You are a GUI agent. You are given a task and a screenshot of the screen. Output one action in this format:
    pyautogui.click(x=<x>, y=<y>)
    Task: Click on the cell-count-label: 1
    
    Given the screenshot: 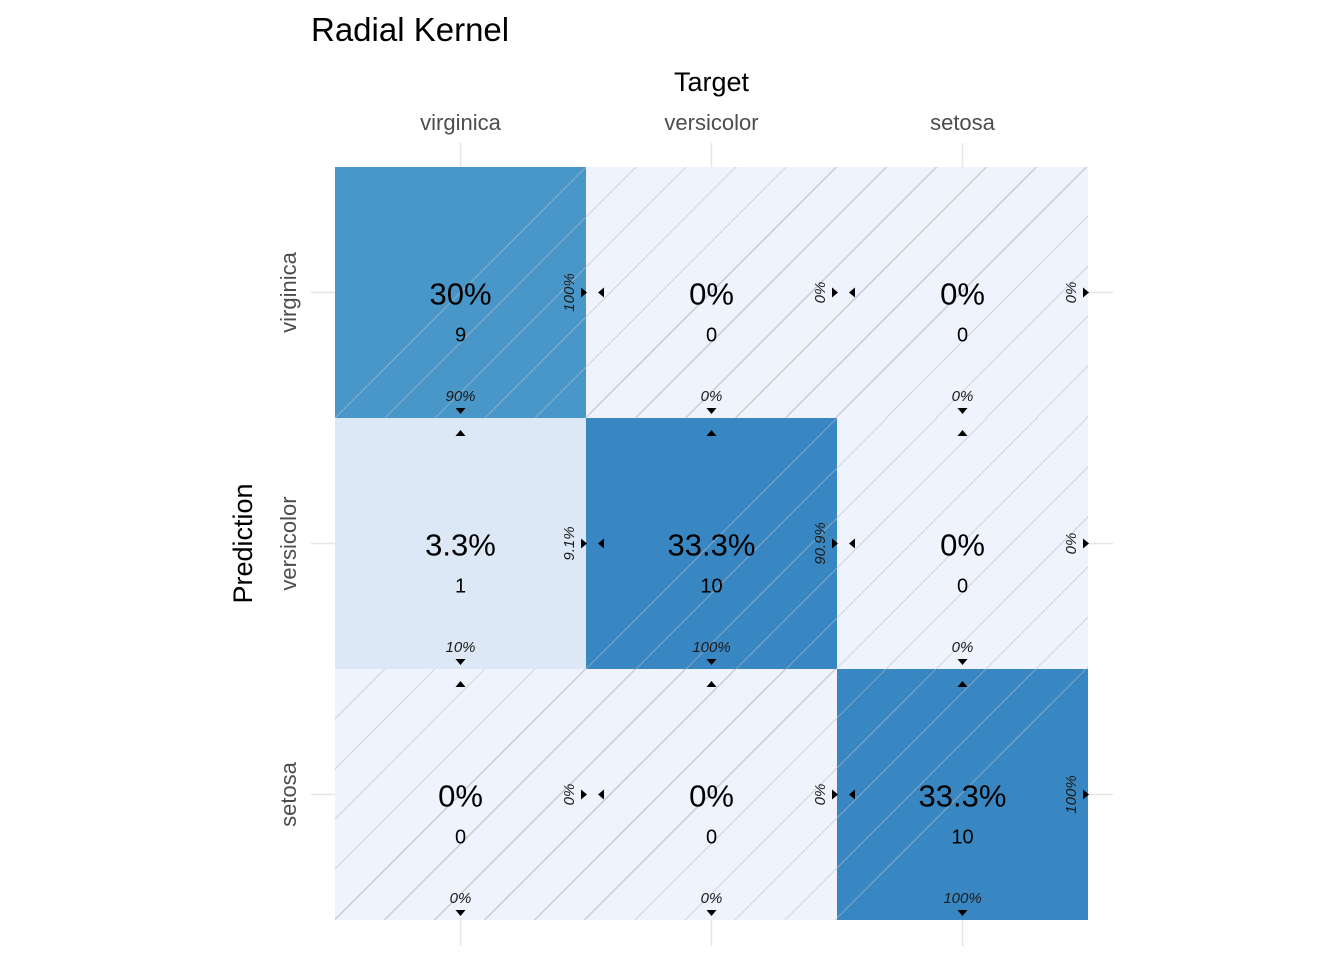 What is the action you would take?
    pyautogui.click(x=460, y=587)
    